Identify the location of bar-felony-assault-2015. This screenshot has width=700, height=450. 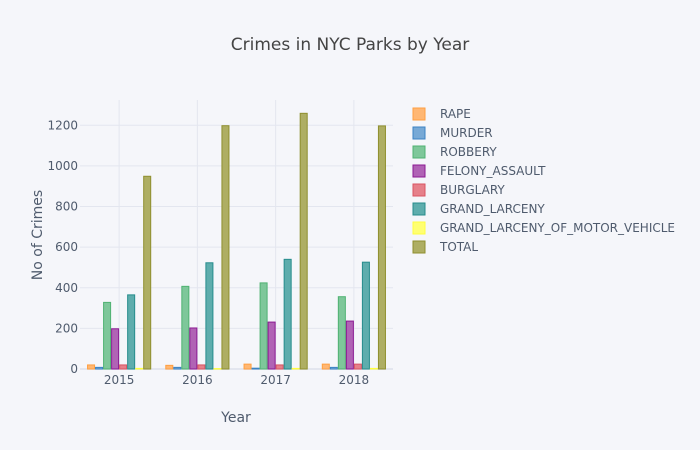
(115, 349).